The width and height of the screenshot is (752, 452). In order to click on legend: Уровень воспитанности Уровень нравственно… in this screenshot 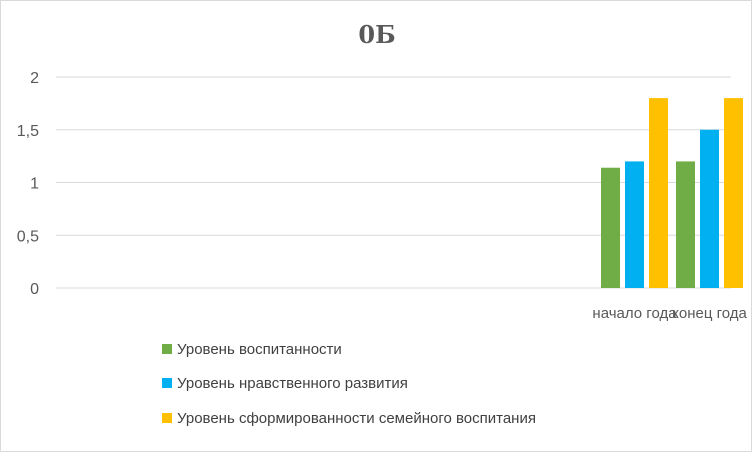, I will do `click(349, 384)`.